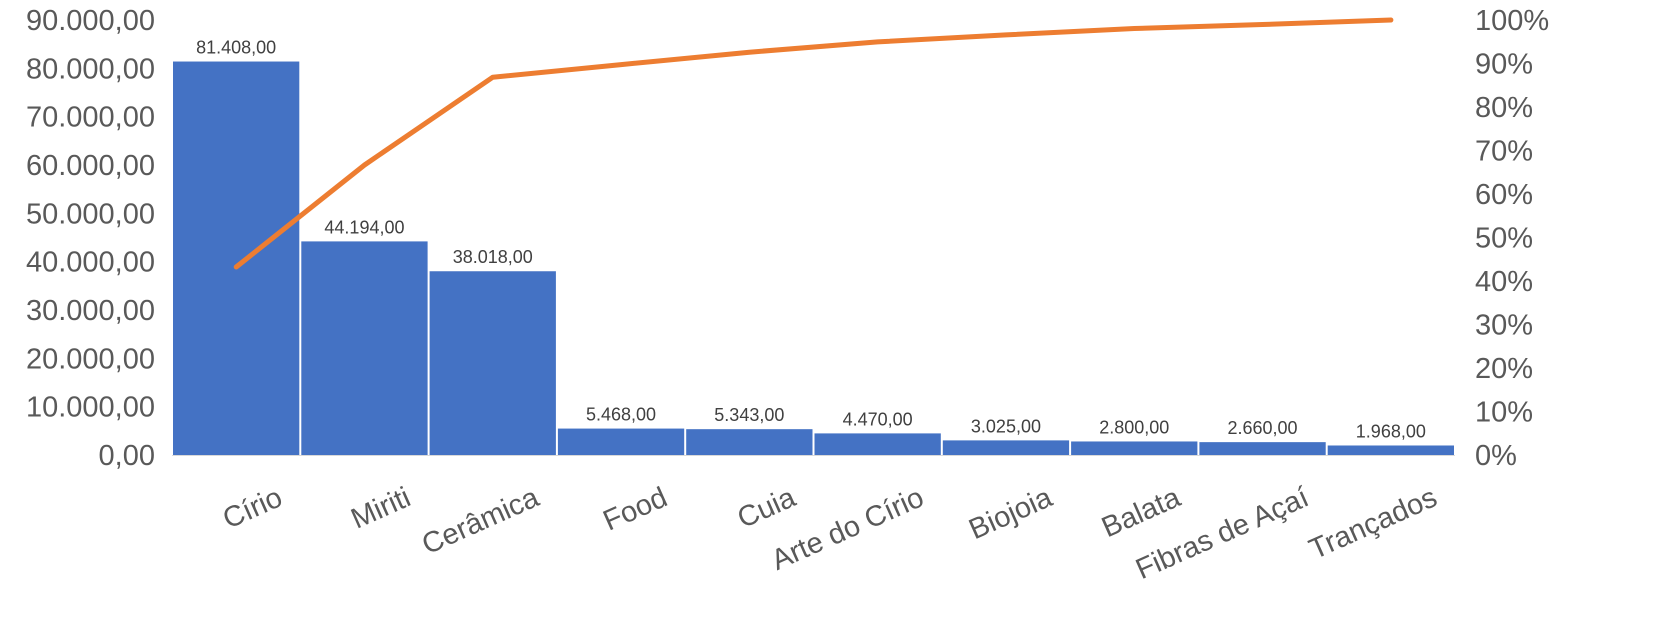  I want to click on category-label-trancados: Trançados, so click(1373, 523).